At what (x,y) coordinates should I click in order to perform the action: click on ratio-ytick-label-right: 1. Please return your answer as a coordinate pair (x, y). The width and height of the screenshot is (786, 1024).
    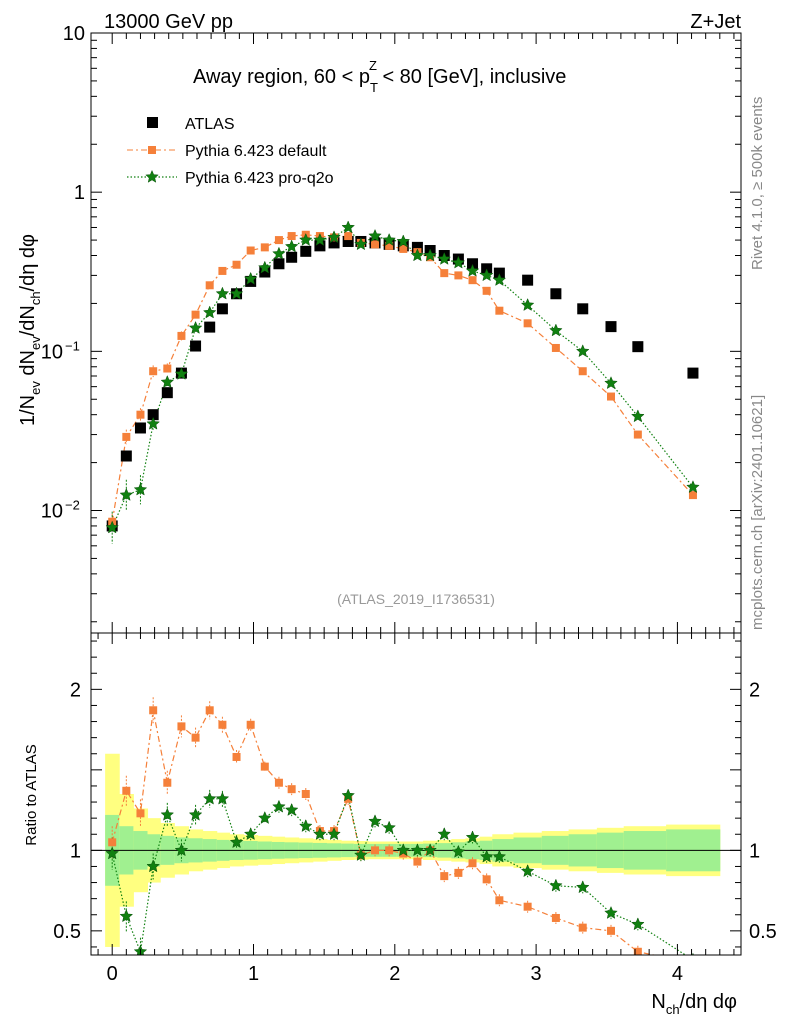
    Looking at the image, I should click on (754, 851).